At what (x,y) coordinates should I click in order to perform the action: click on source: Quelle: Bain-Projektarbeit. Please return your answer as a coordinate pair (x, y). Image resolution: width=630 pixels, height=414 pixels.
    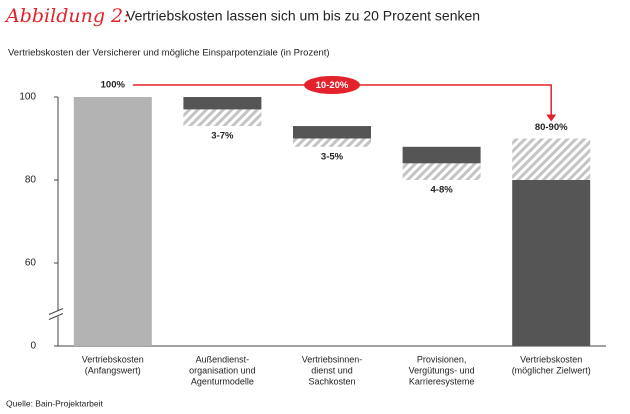
    Looking at the image, I should click on (54, 403).